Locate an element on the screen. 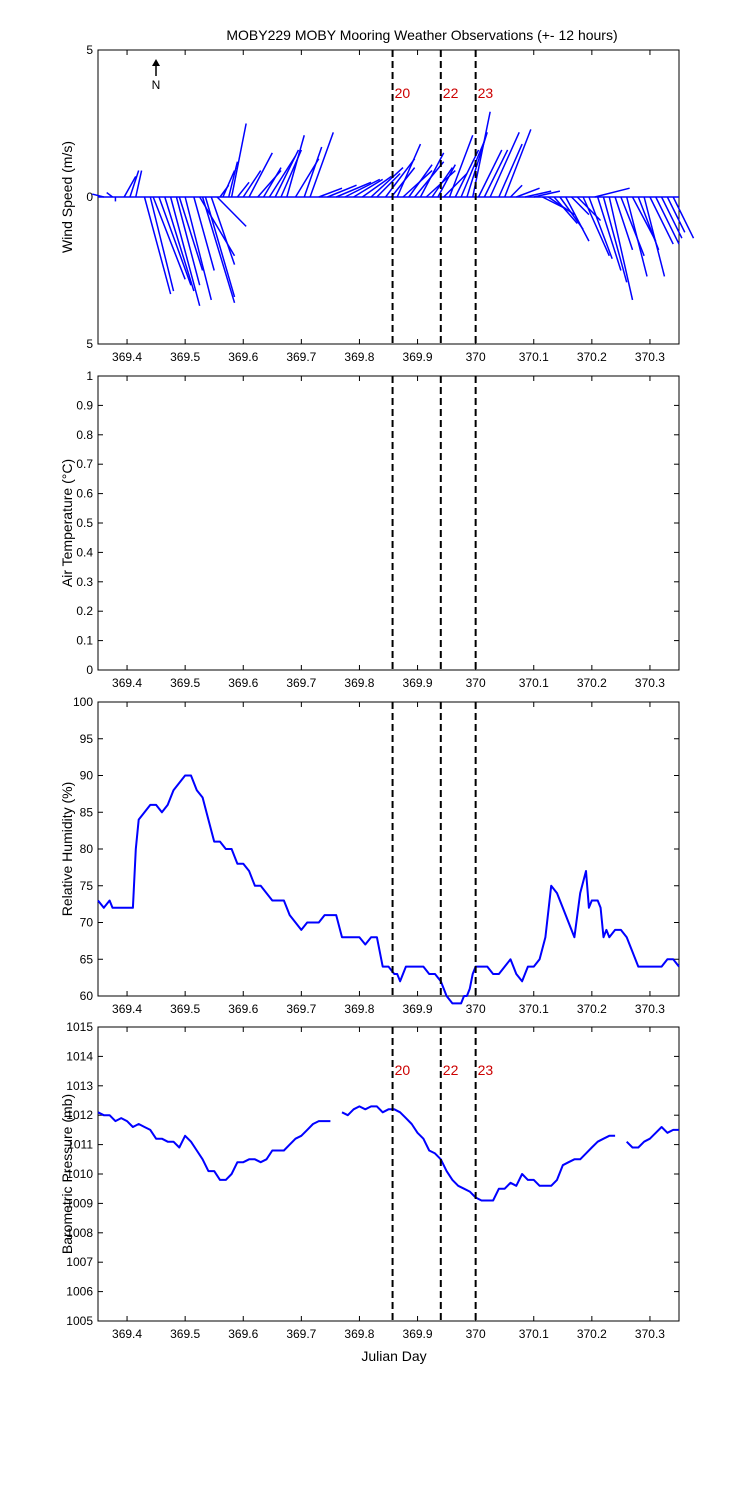 The image size is (750, 1500). y-tick-label: 0.8 is located at coordinates (84, 435).